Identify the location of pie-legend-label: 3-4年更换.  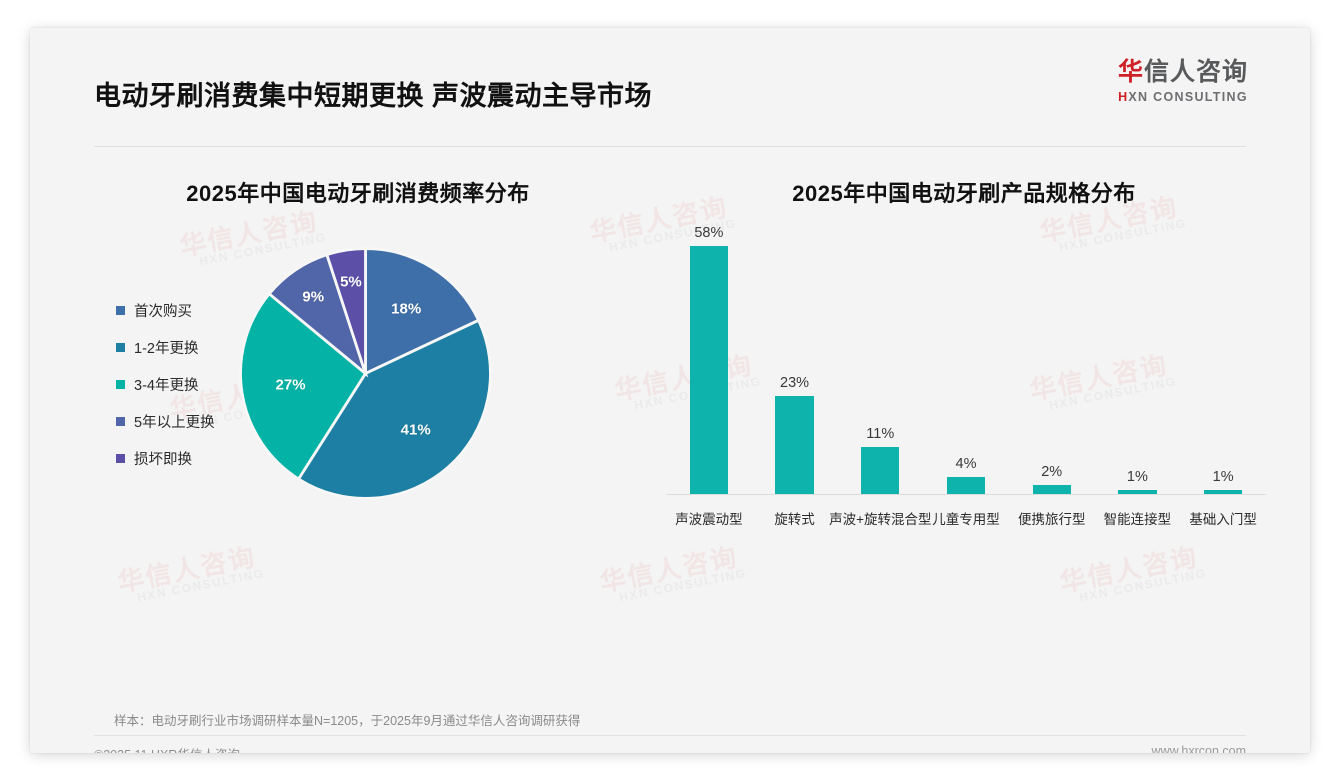
(166, 386).